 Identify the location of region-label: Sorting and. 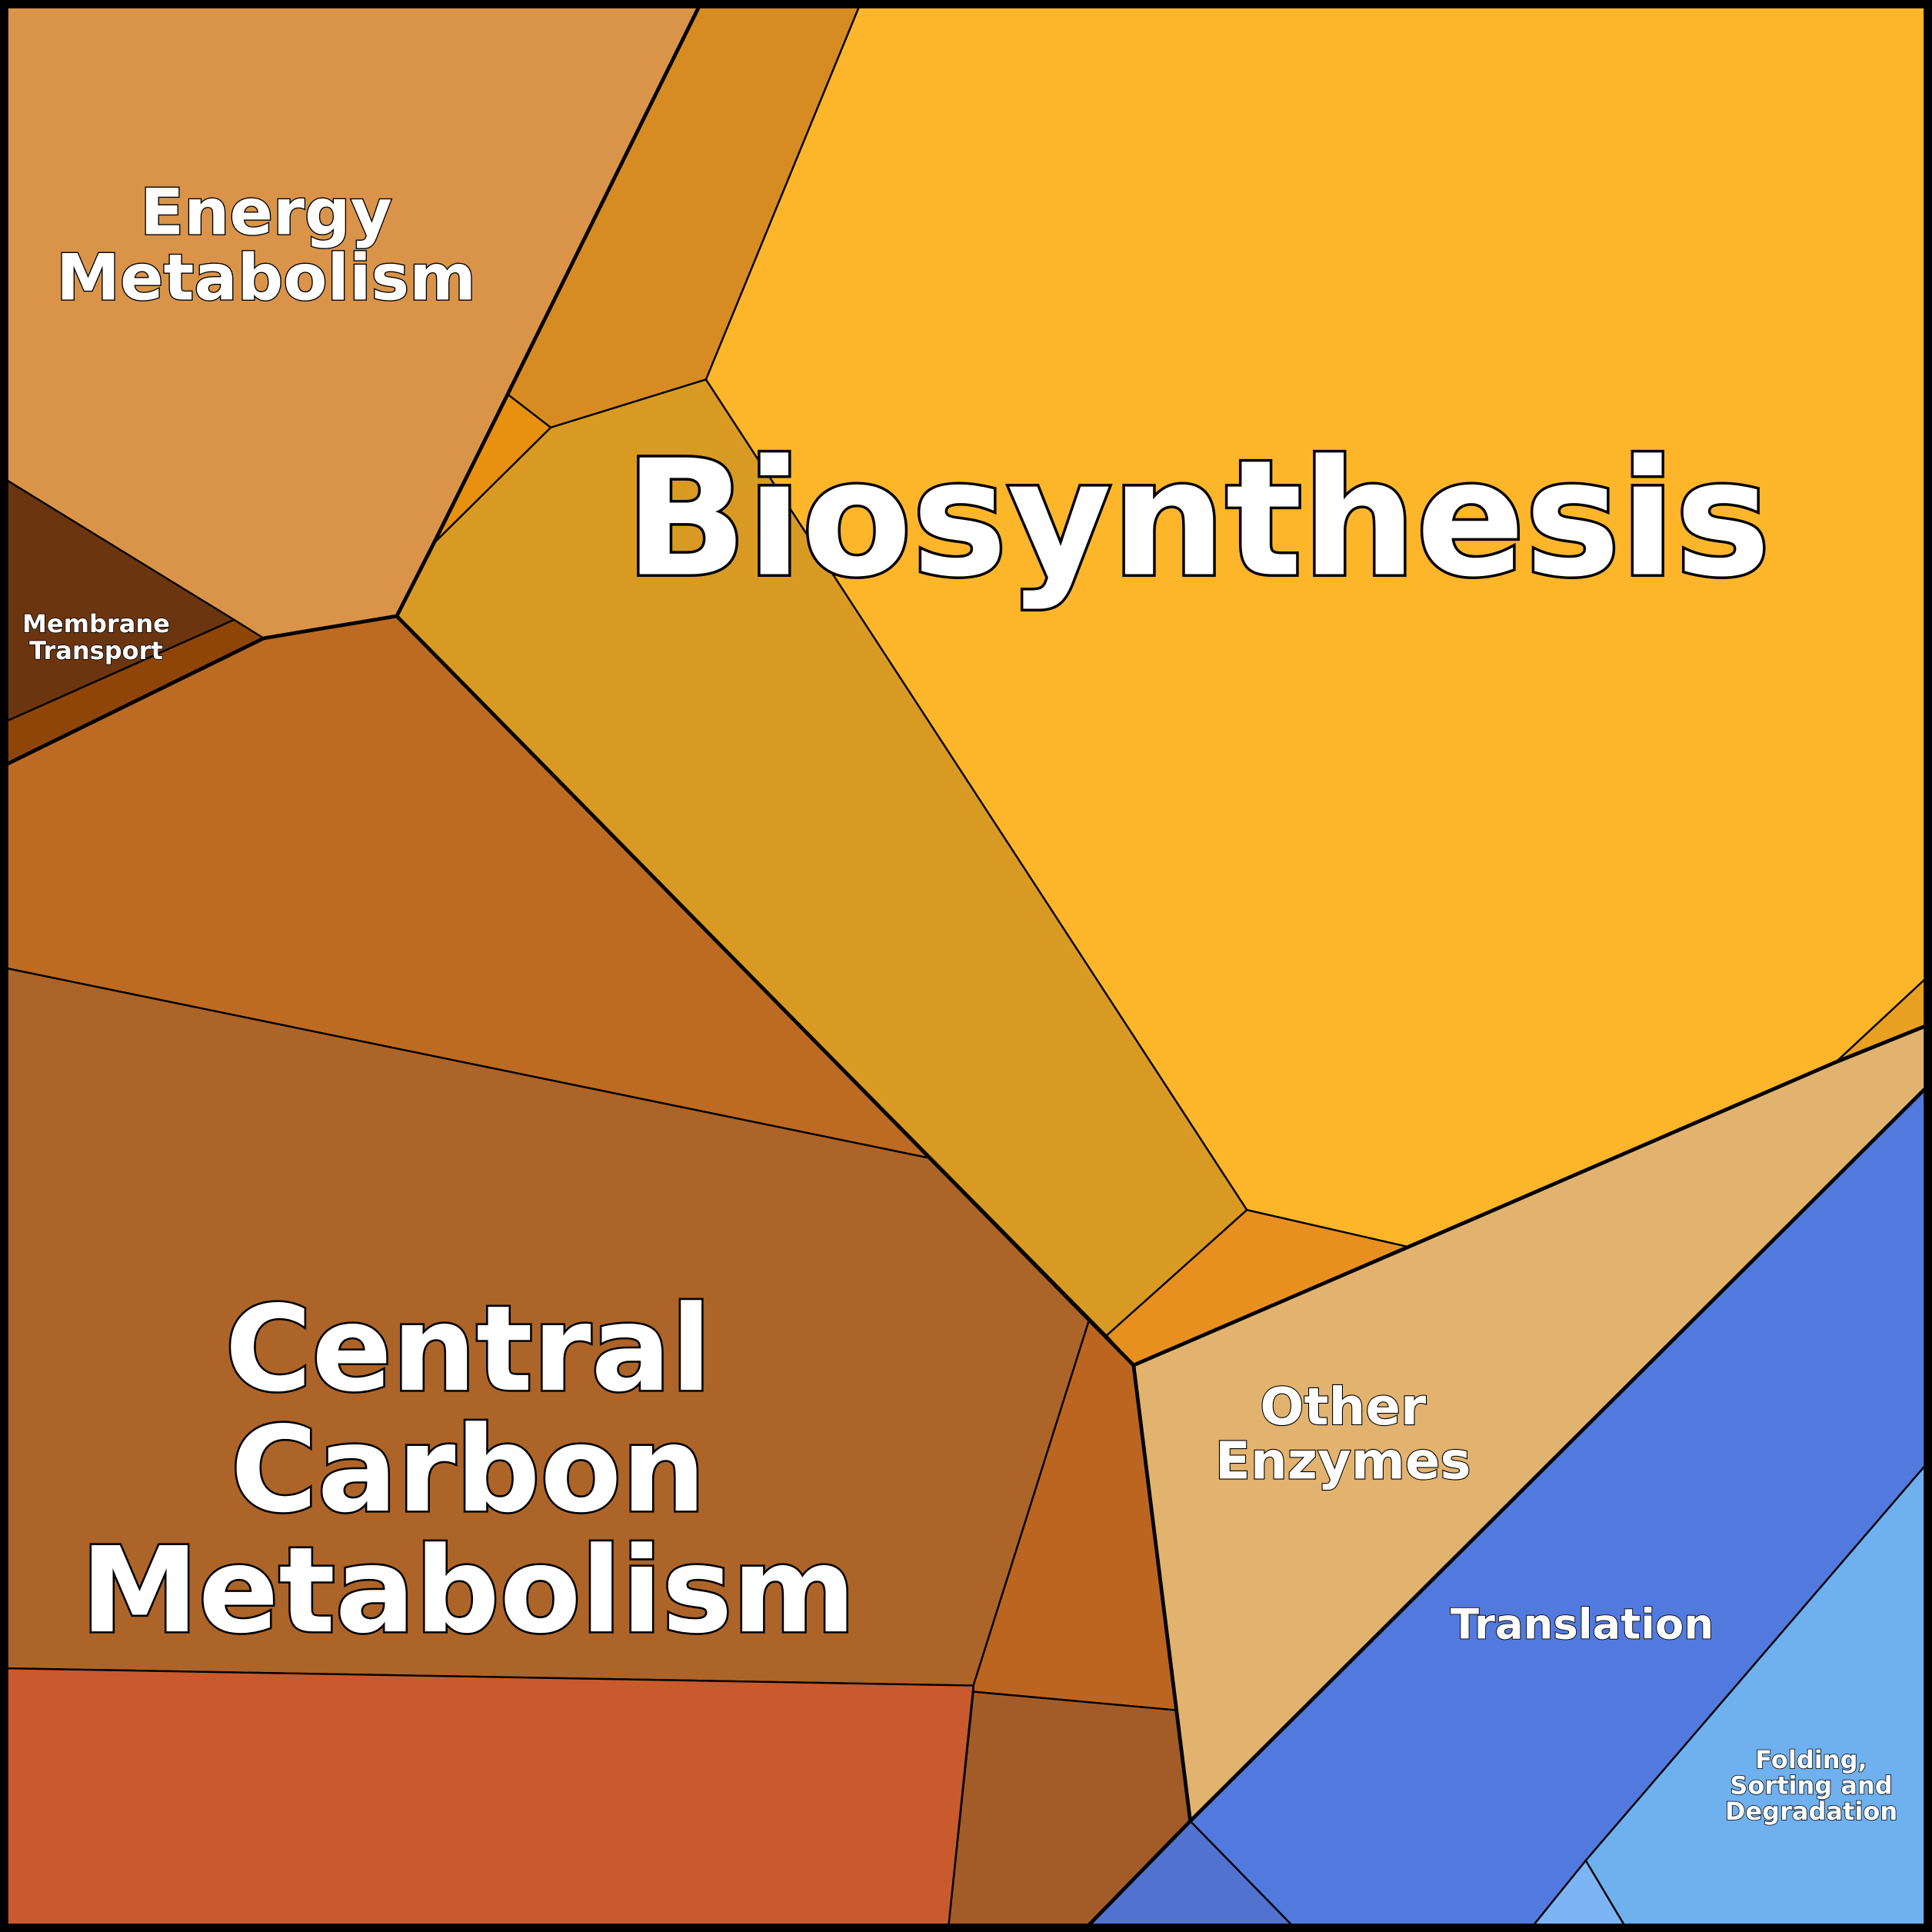
(1811, 1785).